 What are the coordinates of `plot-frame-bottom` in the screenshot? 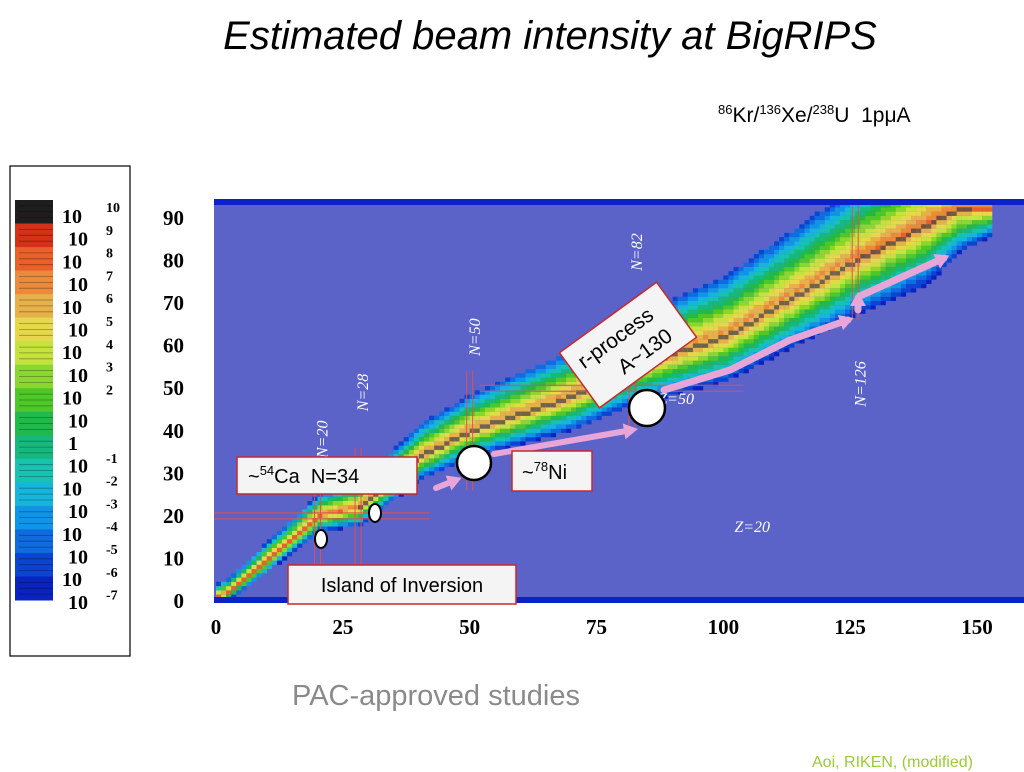 It's located at (619, 600).